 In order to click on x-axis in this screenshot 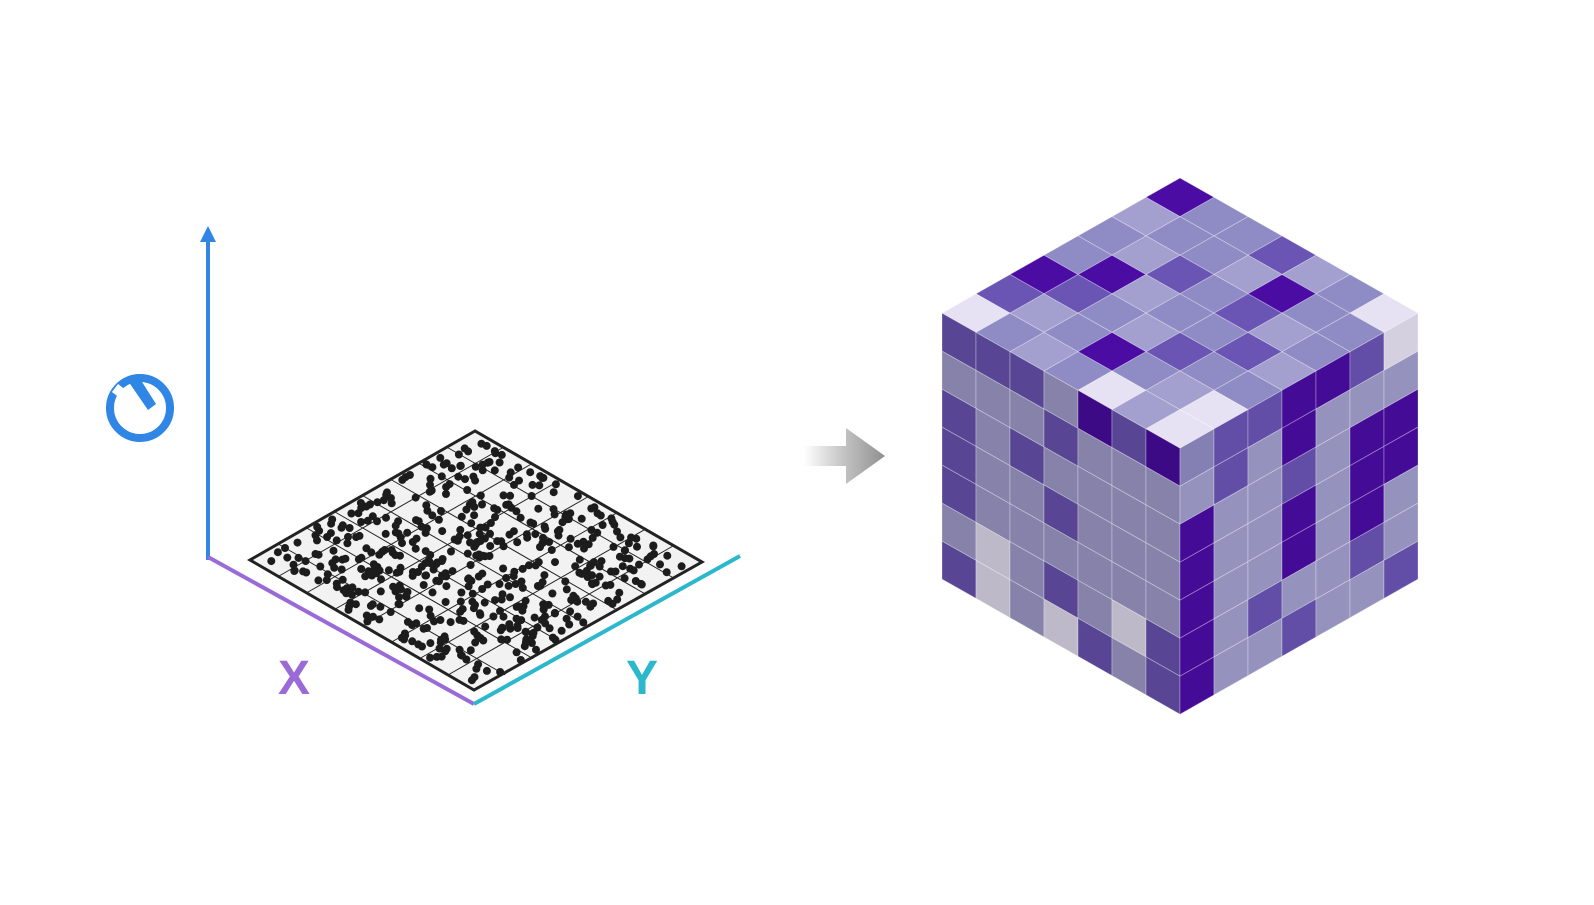, I will do `click(341, 630)`.